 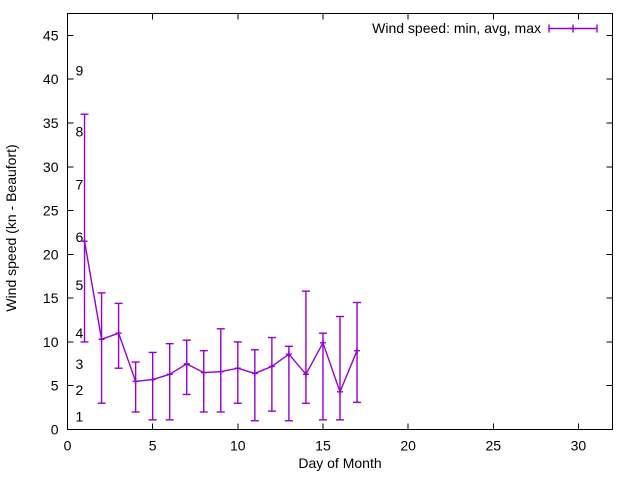 I want to click on x-axis-title: Day of Month, so click(x=339, y=463).